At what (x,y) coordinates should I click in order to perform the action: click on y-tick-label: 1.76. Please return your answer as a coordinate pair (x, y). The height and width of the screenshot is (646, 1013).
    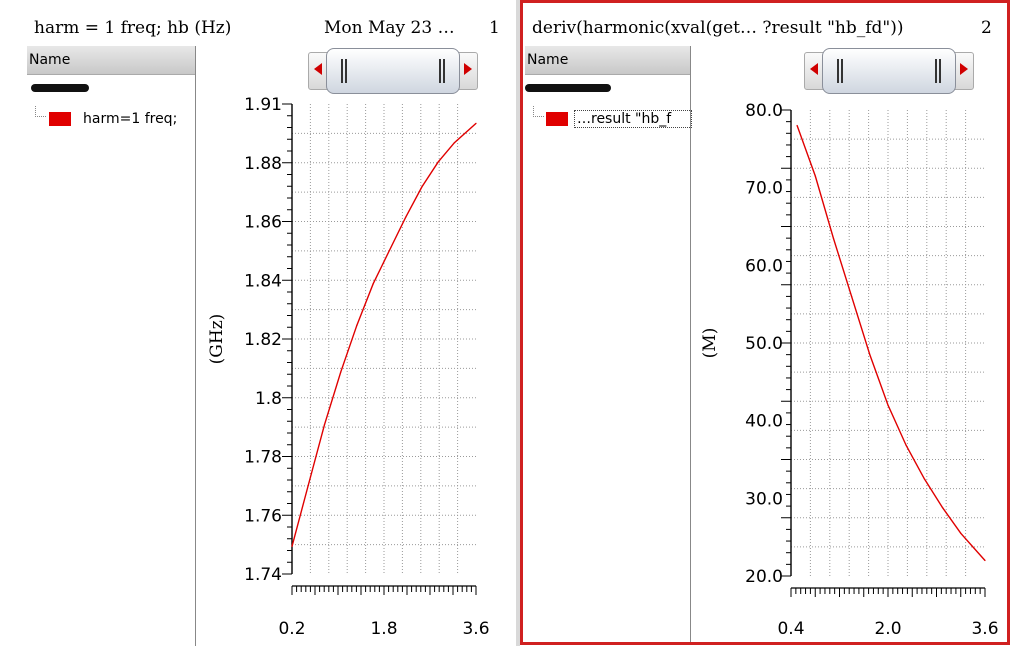
    Looking at the image, I should click on (263, 516).